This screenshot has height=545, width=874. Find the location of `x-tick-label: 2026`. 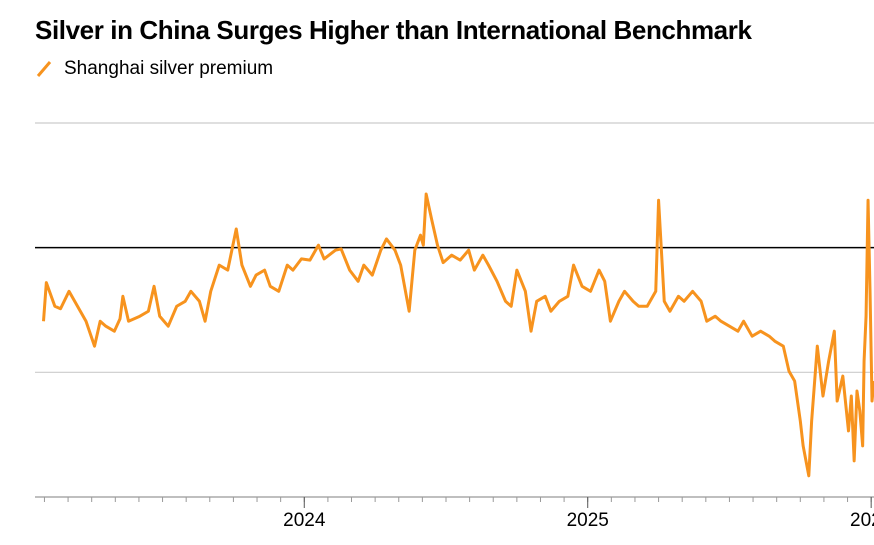

x-tick-label: 2026 is located at coordinates (862, 520).